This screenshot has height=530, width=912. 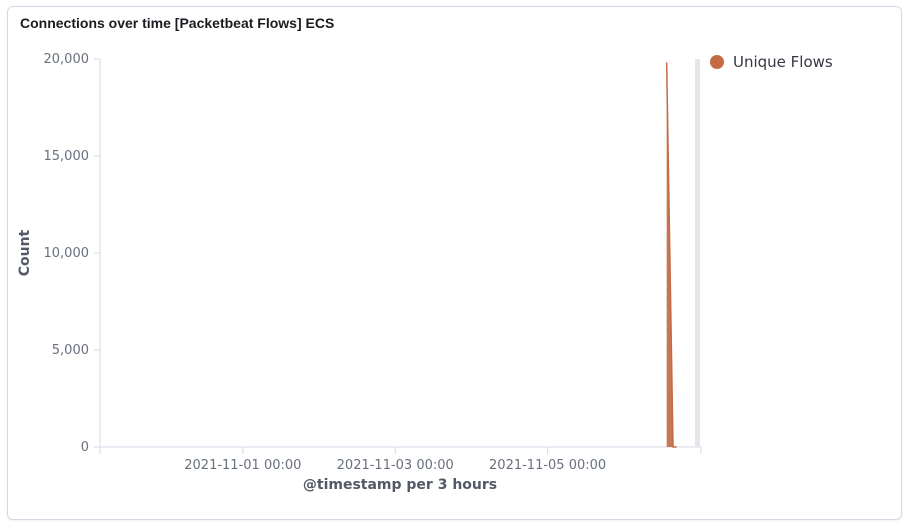 I want to click on series-area, so click(x=671, y=254).